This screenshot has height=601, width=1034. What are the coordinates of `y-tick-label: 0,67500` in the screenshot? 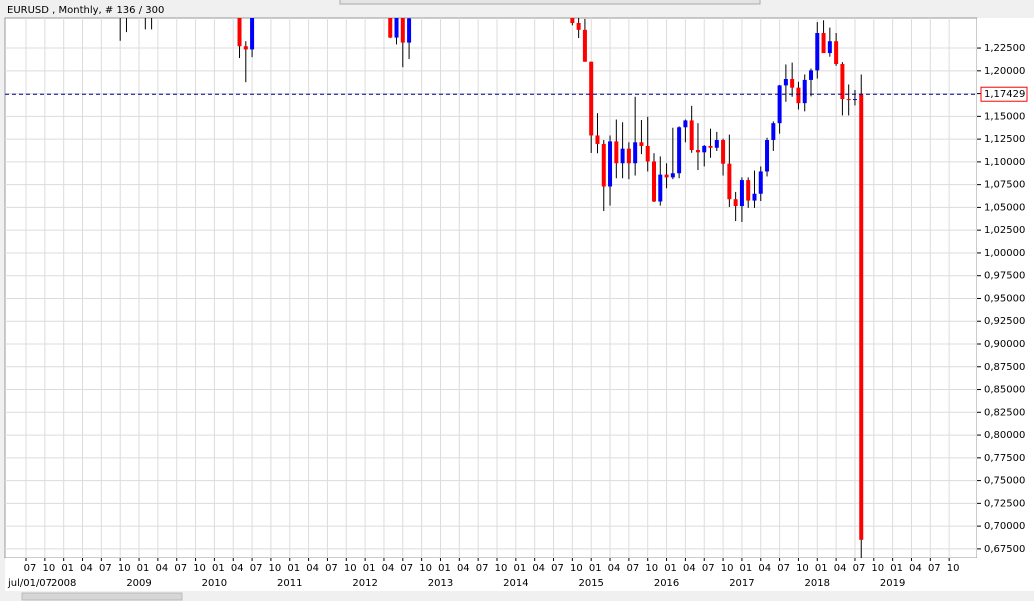 It's located at (1004, 549).